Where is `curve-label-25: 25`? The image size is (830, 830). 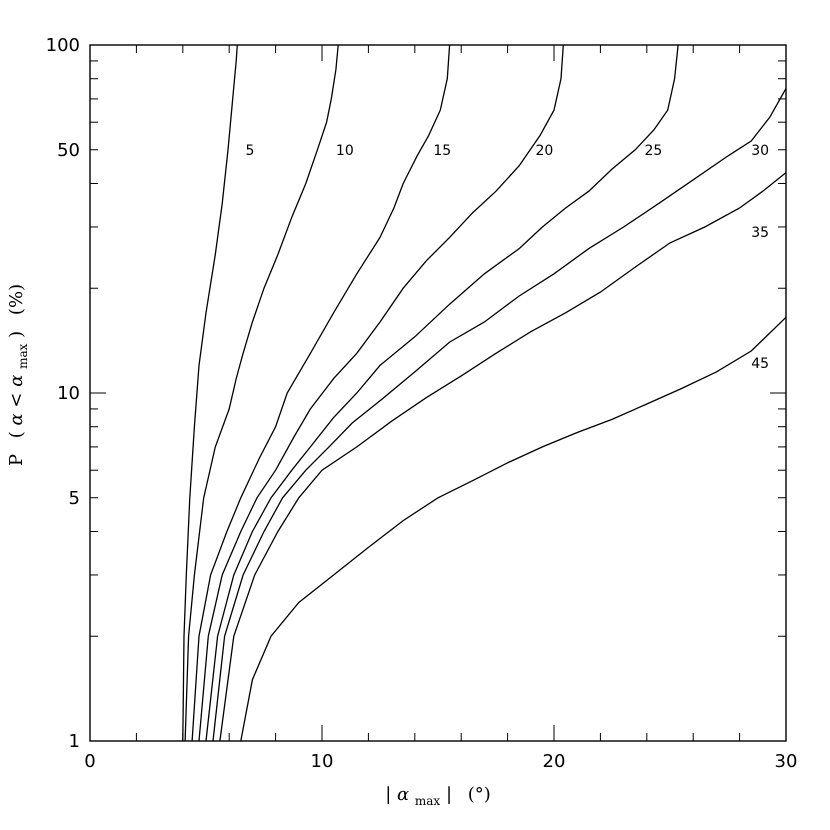 curve-label-25: 25 is located at coordinates (653, 151).